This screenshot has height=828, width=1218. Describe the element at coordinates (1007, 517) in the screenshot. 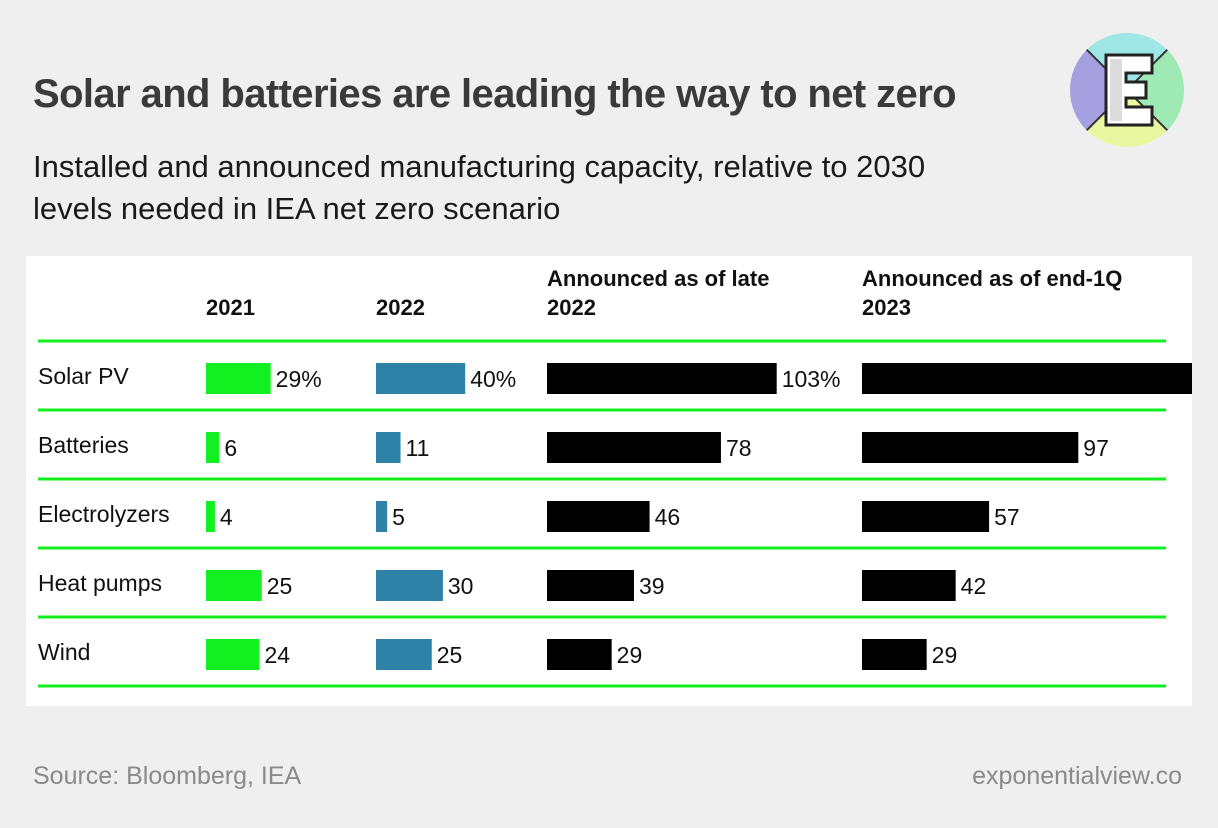

I see `bar-value-label: 57` at that location.